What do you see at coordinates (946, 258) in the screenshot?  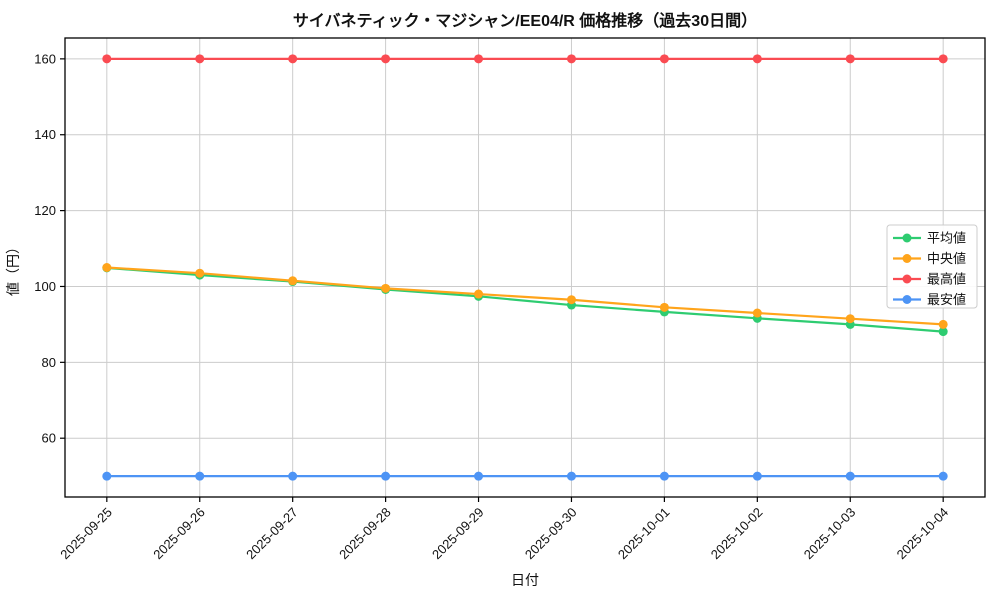 I see `legend-label-median: 中央値` at bounding box center [946, 258].